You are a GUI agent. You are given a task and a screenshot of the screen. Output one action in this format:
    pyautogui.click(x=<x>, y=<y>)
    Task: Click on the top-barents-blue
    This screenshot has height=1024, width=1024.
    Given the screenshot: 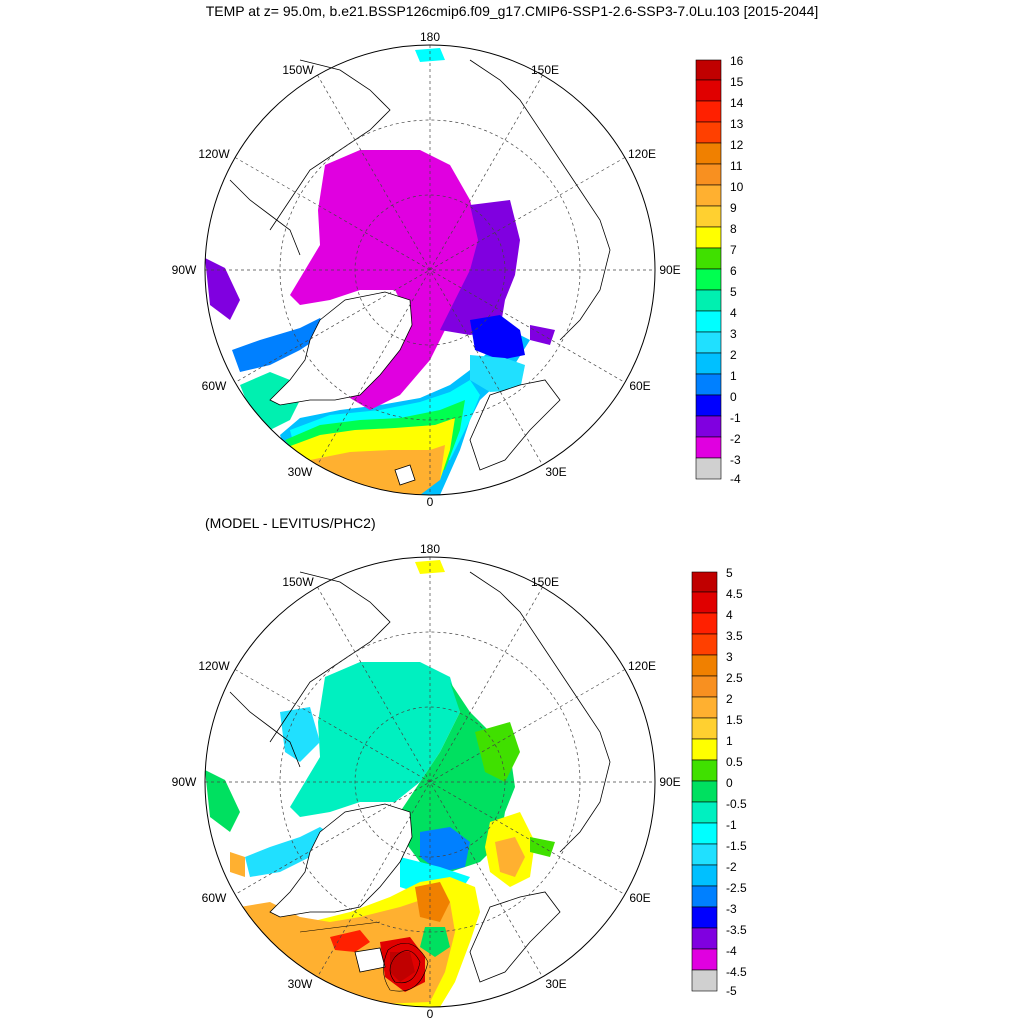 What is the action you would take?
    pyautogui.click(x=497, y=337)
    